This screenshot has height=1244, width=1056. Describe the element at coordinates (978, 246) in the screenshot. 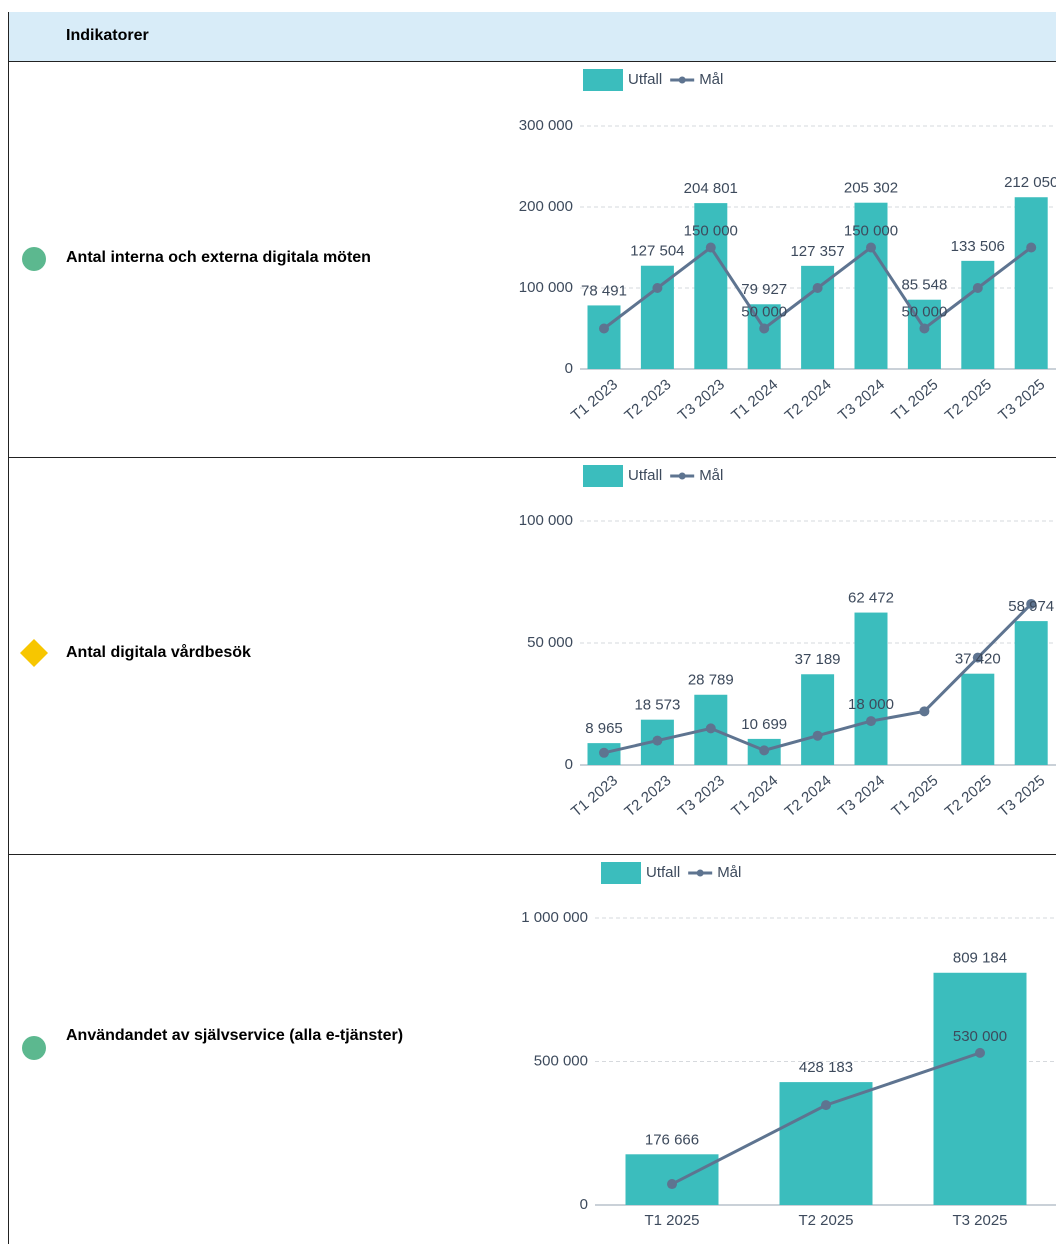

I see `data-label: 133 506` at that location.